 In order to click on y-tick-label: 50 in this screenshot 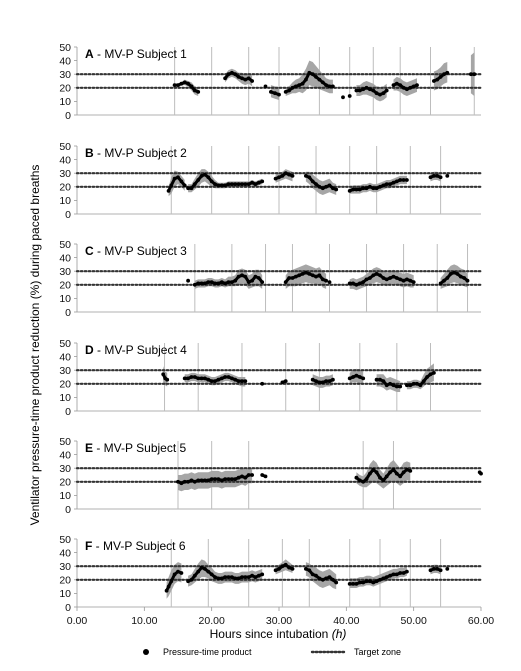, I will do `click(65, 442)`.